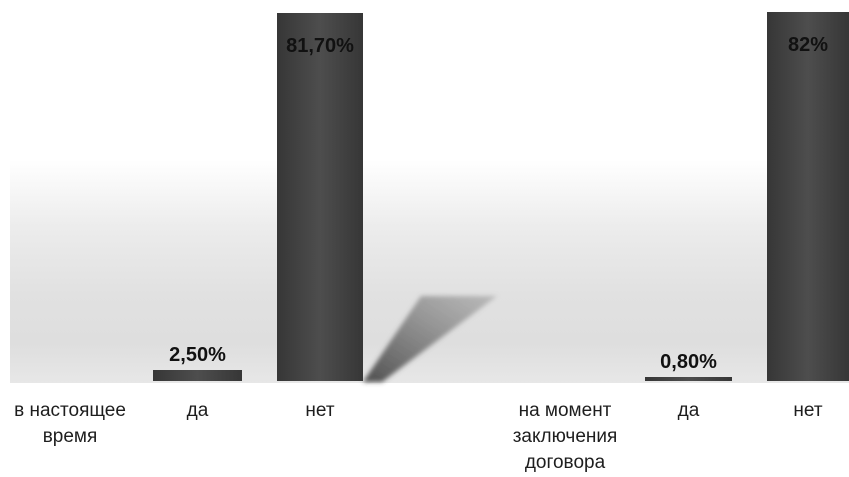 The height and width of the screenshot is (477, 849). Describe the element at coordinates (808, 410) in the screenshot. I see `category-label-at-signing-no: нет` at that location.